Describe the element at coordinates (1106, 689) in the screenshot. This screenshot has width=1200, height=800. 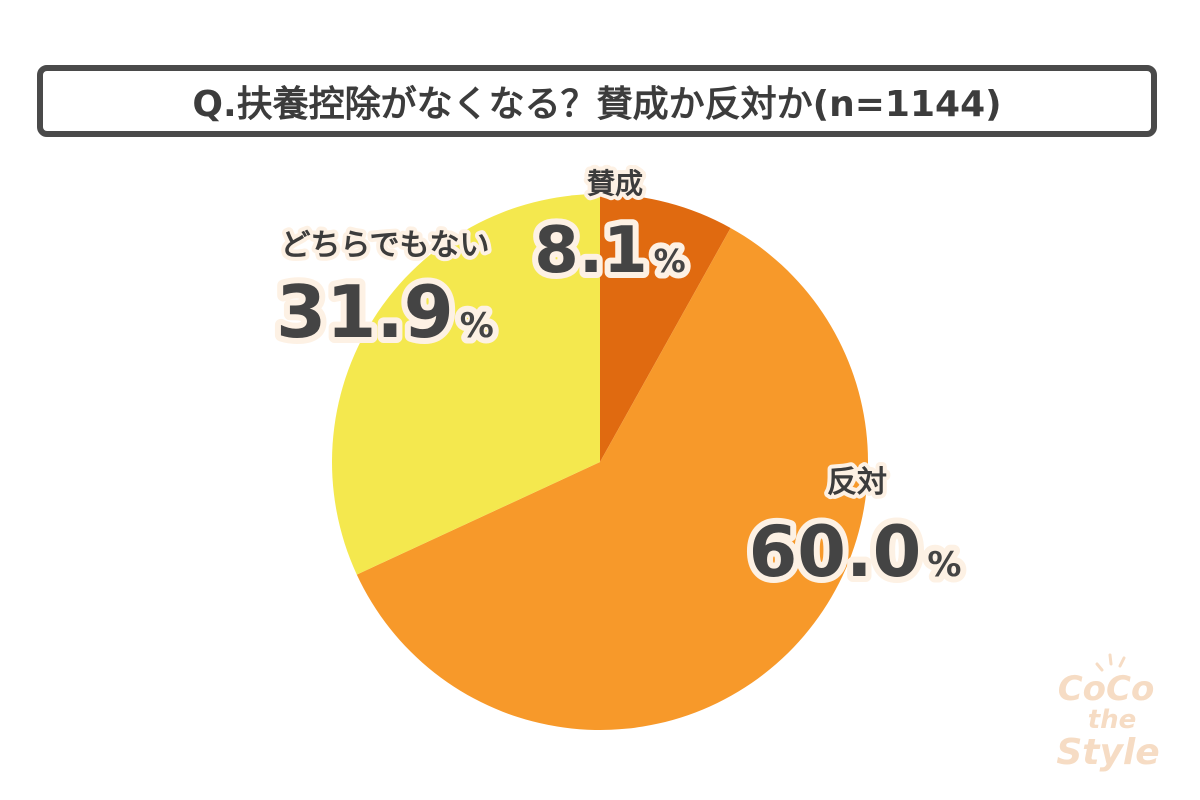
I see `watermark-line1: CoCo` at that location.